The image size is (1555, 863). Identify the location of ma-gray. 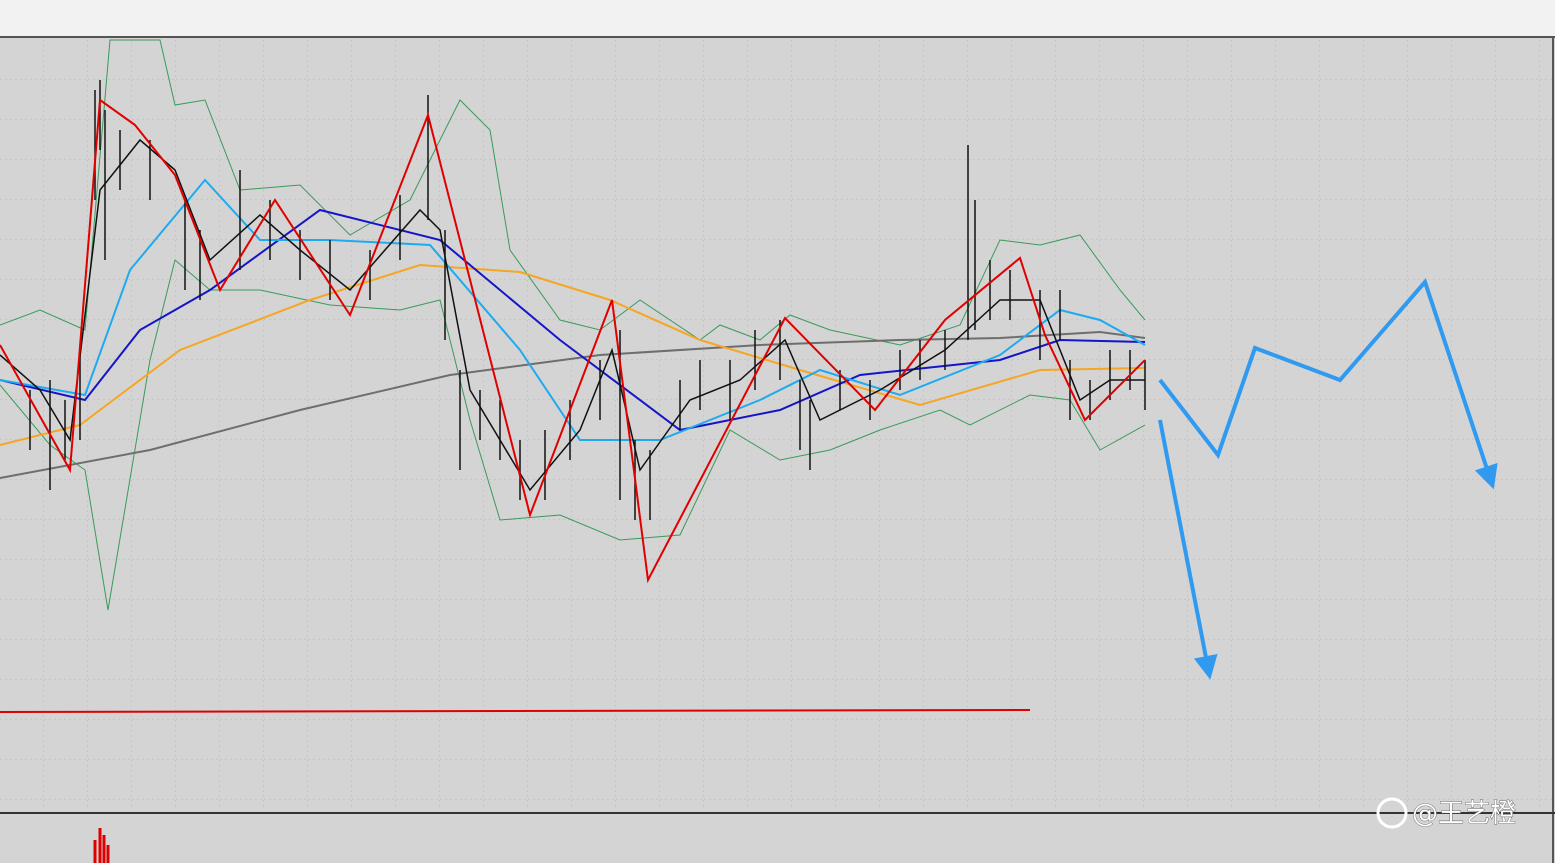
(573, 404).